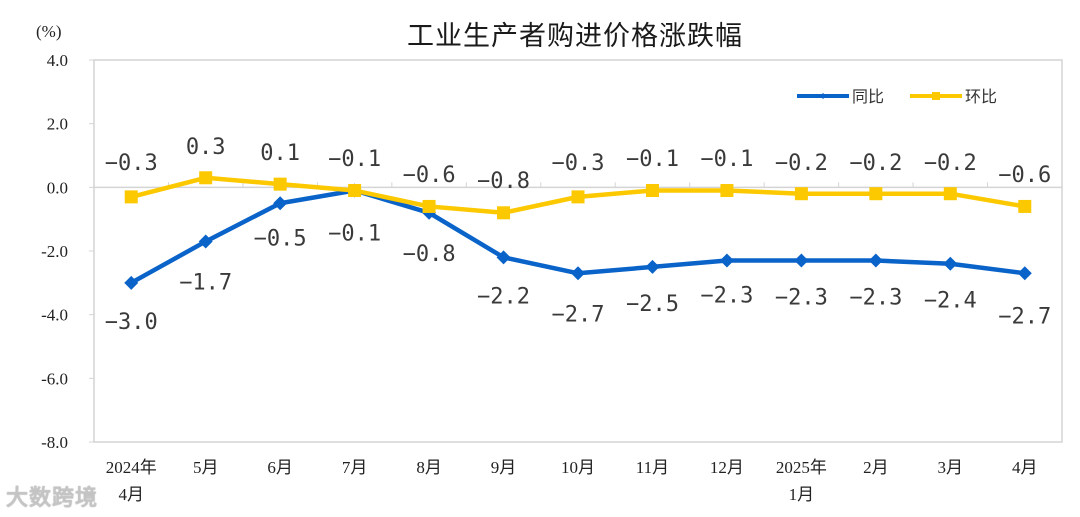 This screenshot has height=517, width=1080. Describe the element at coordinates (981, 96) in the screenshot. I see `legend-label: 环比` at that location.